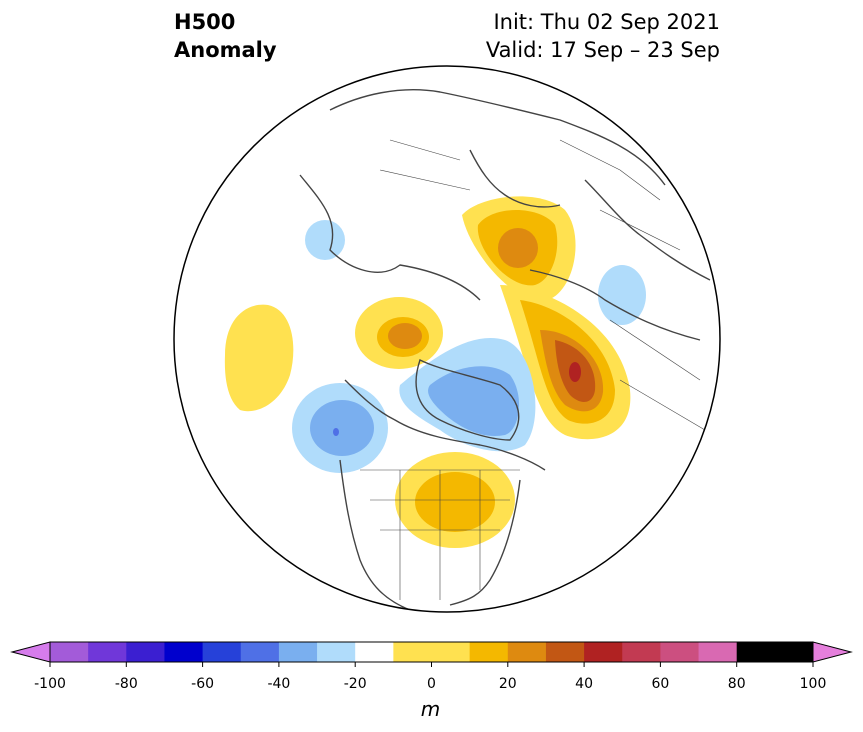 This screenshot has width=863, height=732. What do you see at coordinates (259, 358) in the screenshot?
I see `anomaly-north-pacific` at bounding box center [259, 358].